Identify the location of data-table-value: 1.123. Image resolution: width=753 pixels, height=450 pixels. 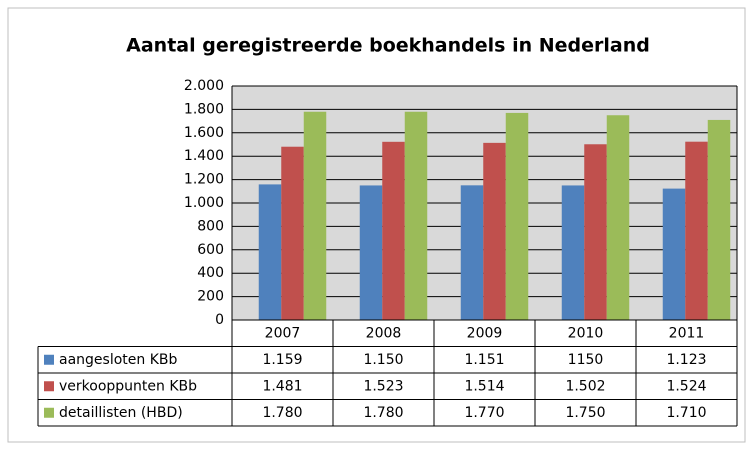
(686, 360).